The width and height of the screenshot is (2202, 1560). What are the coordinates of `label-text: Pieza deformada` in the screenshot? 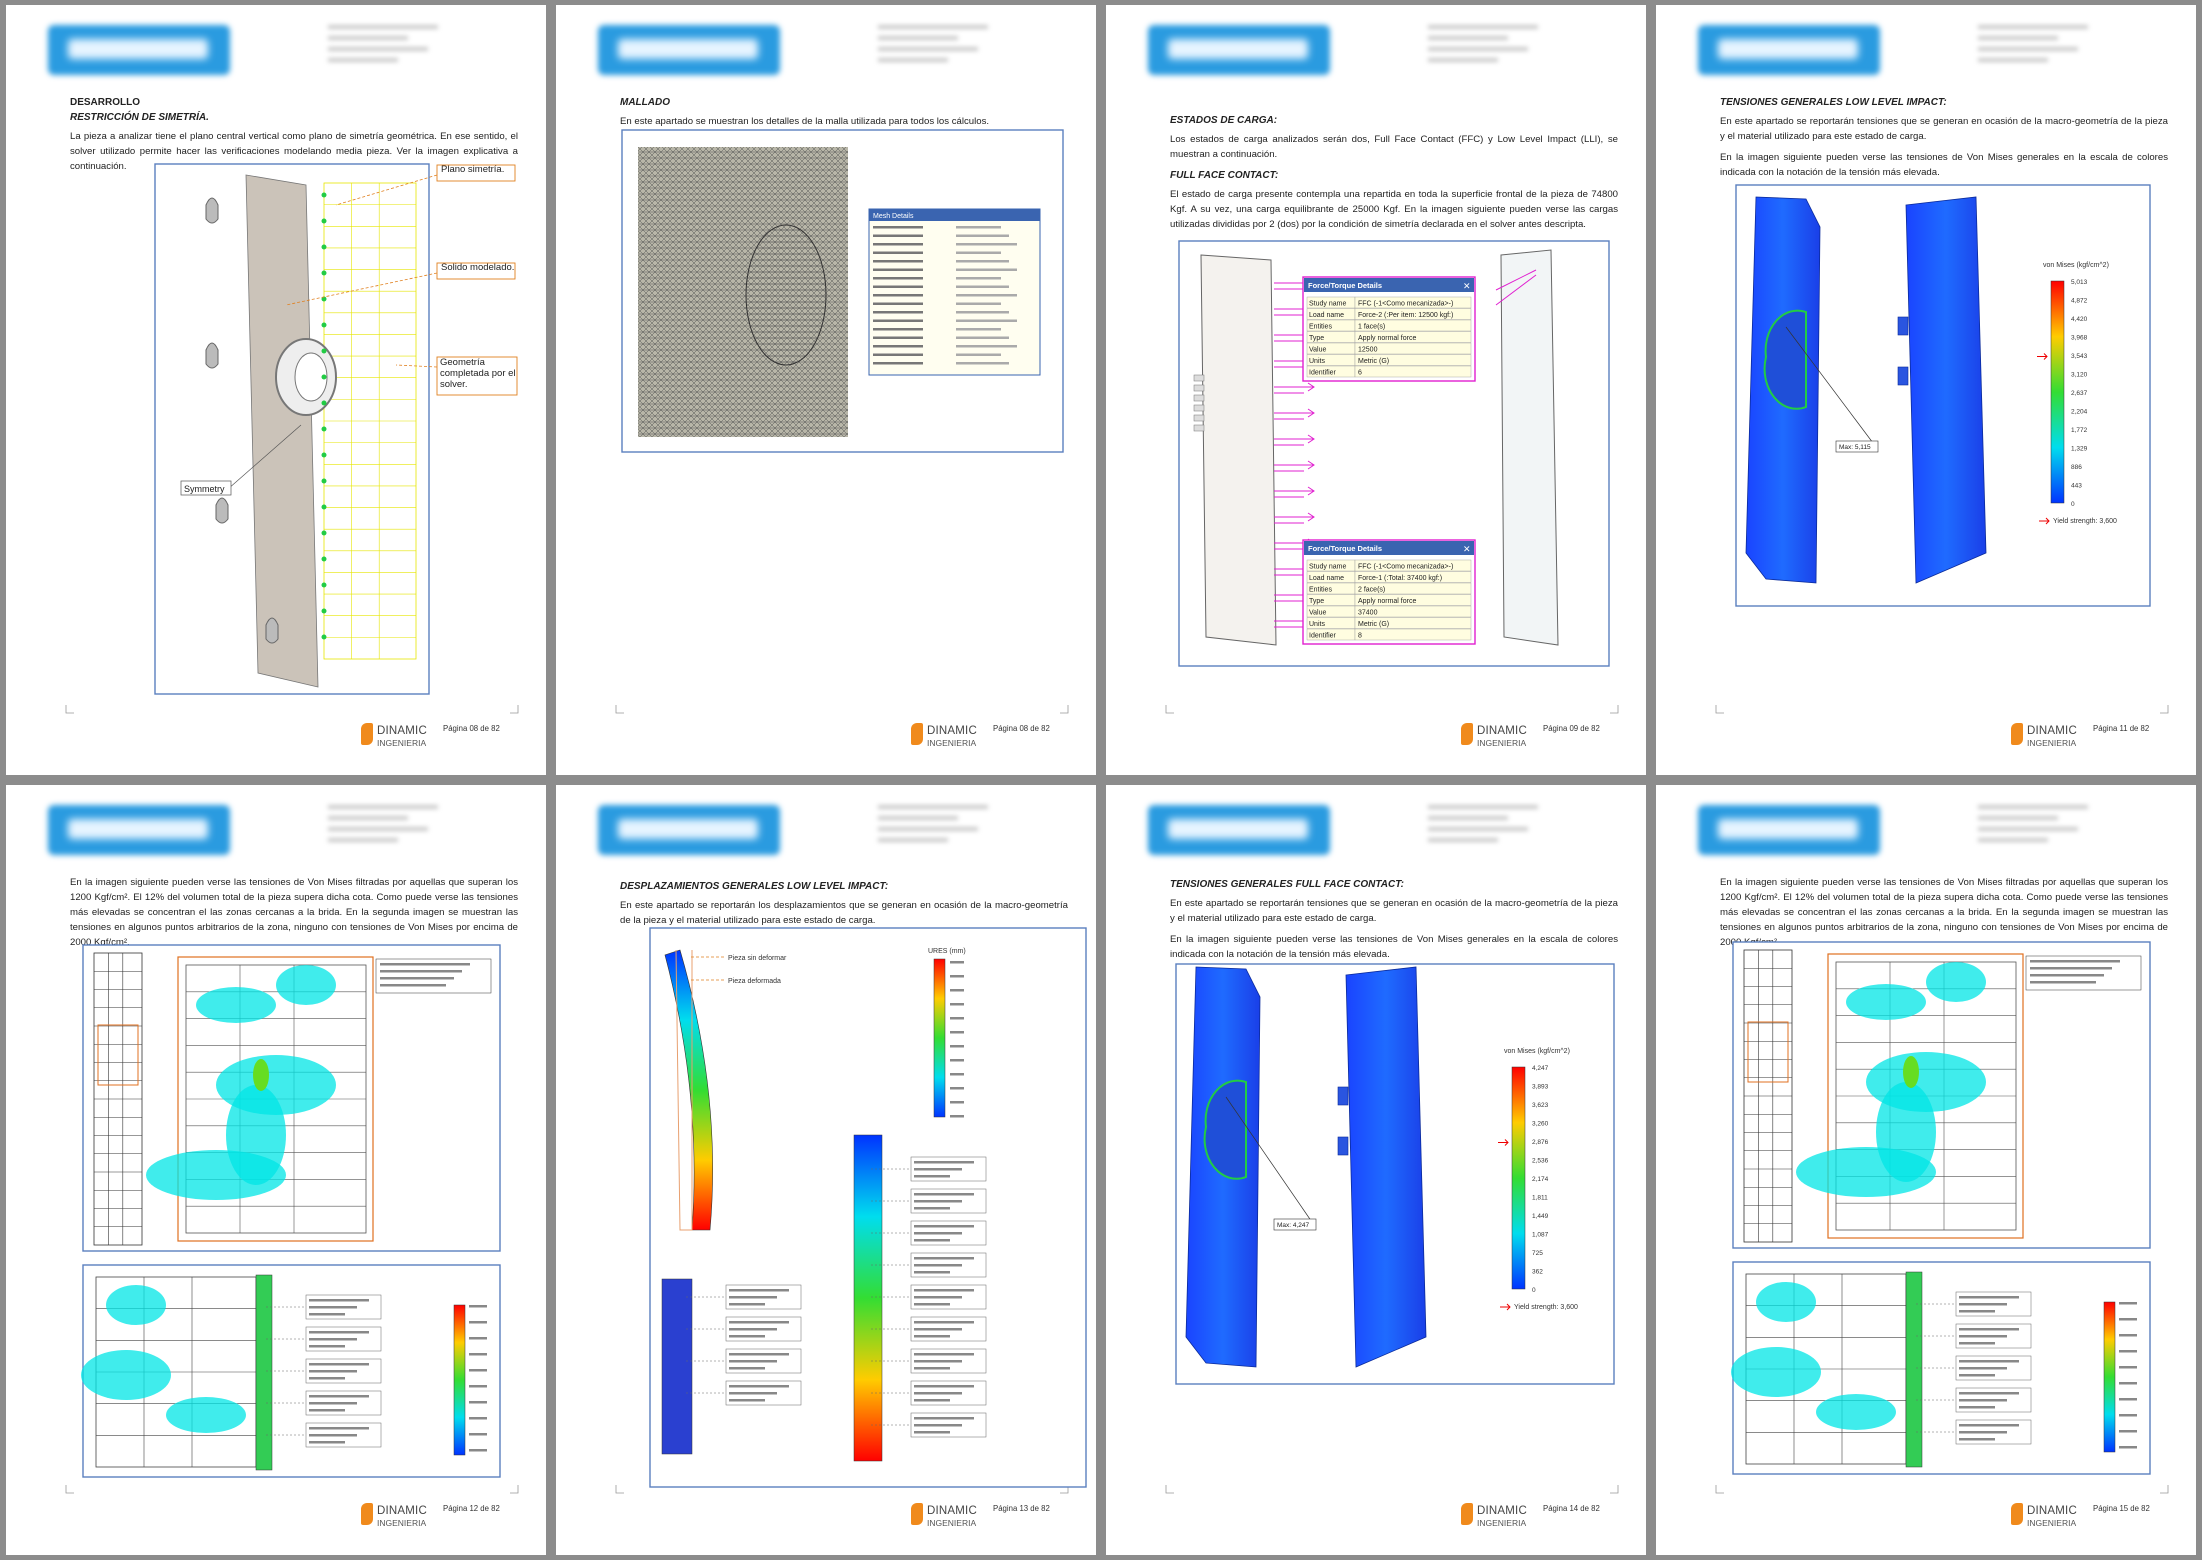 It's located at (754, 981).